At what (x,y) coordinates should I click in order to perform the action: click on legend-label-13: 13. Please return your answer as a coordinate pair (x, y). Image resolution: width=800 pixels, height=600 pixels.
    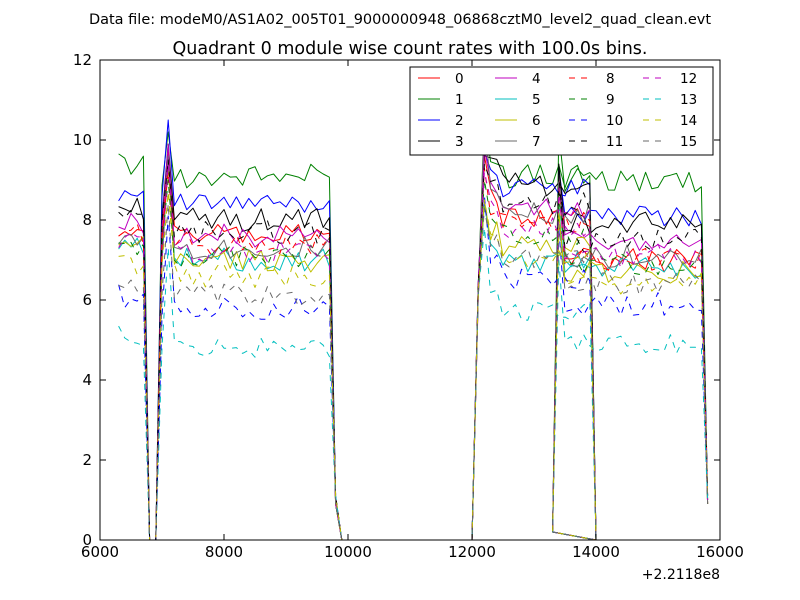
    Looking at the image, I should click on (688, 100).